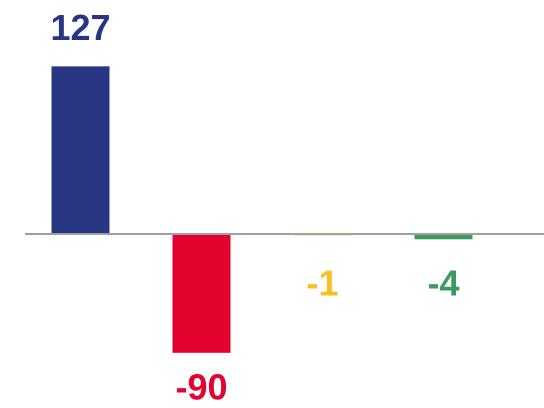 Image resolution: width=544 pixels, height=408 pixels. I want to click on data-label: -1, so click(322, 283).